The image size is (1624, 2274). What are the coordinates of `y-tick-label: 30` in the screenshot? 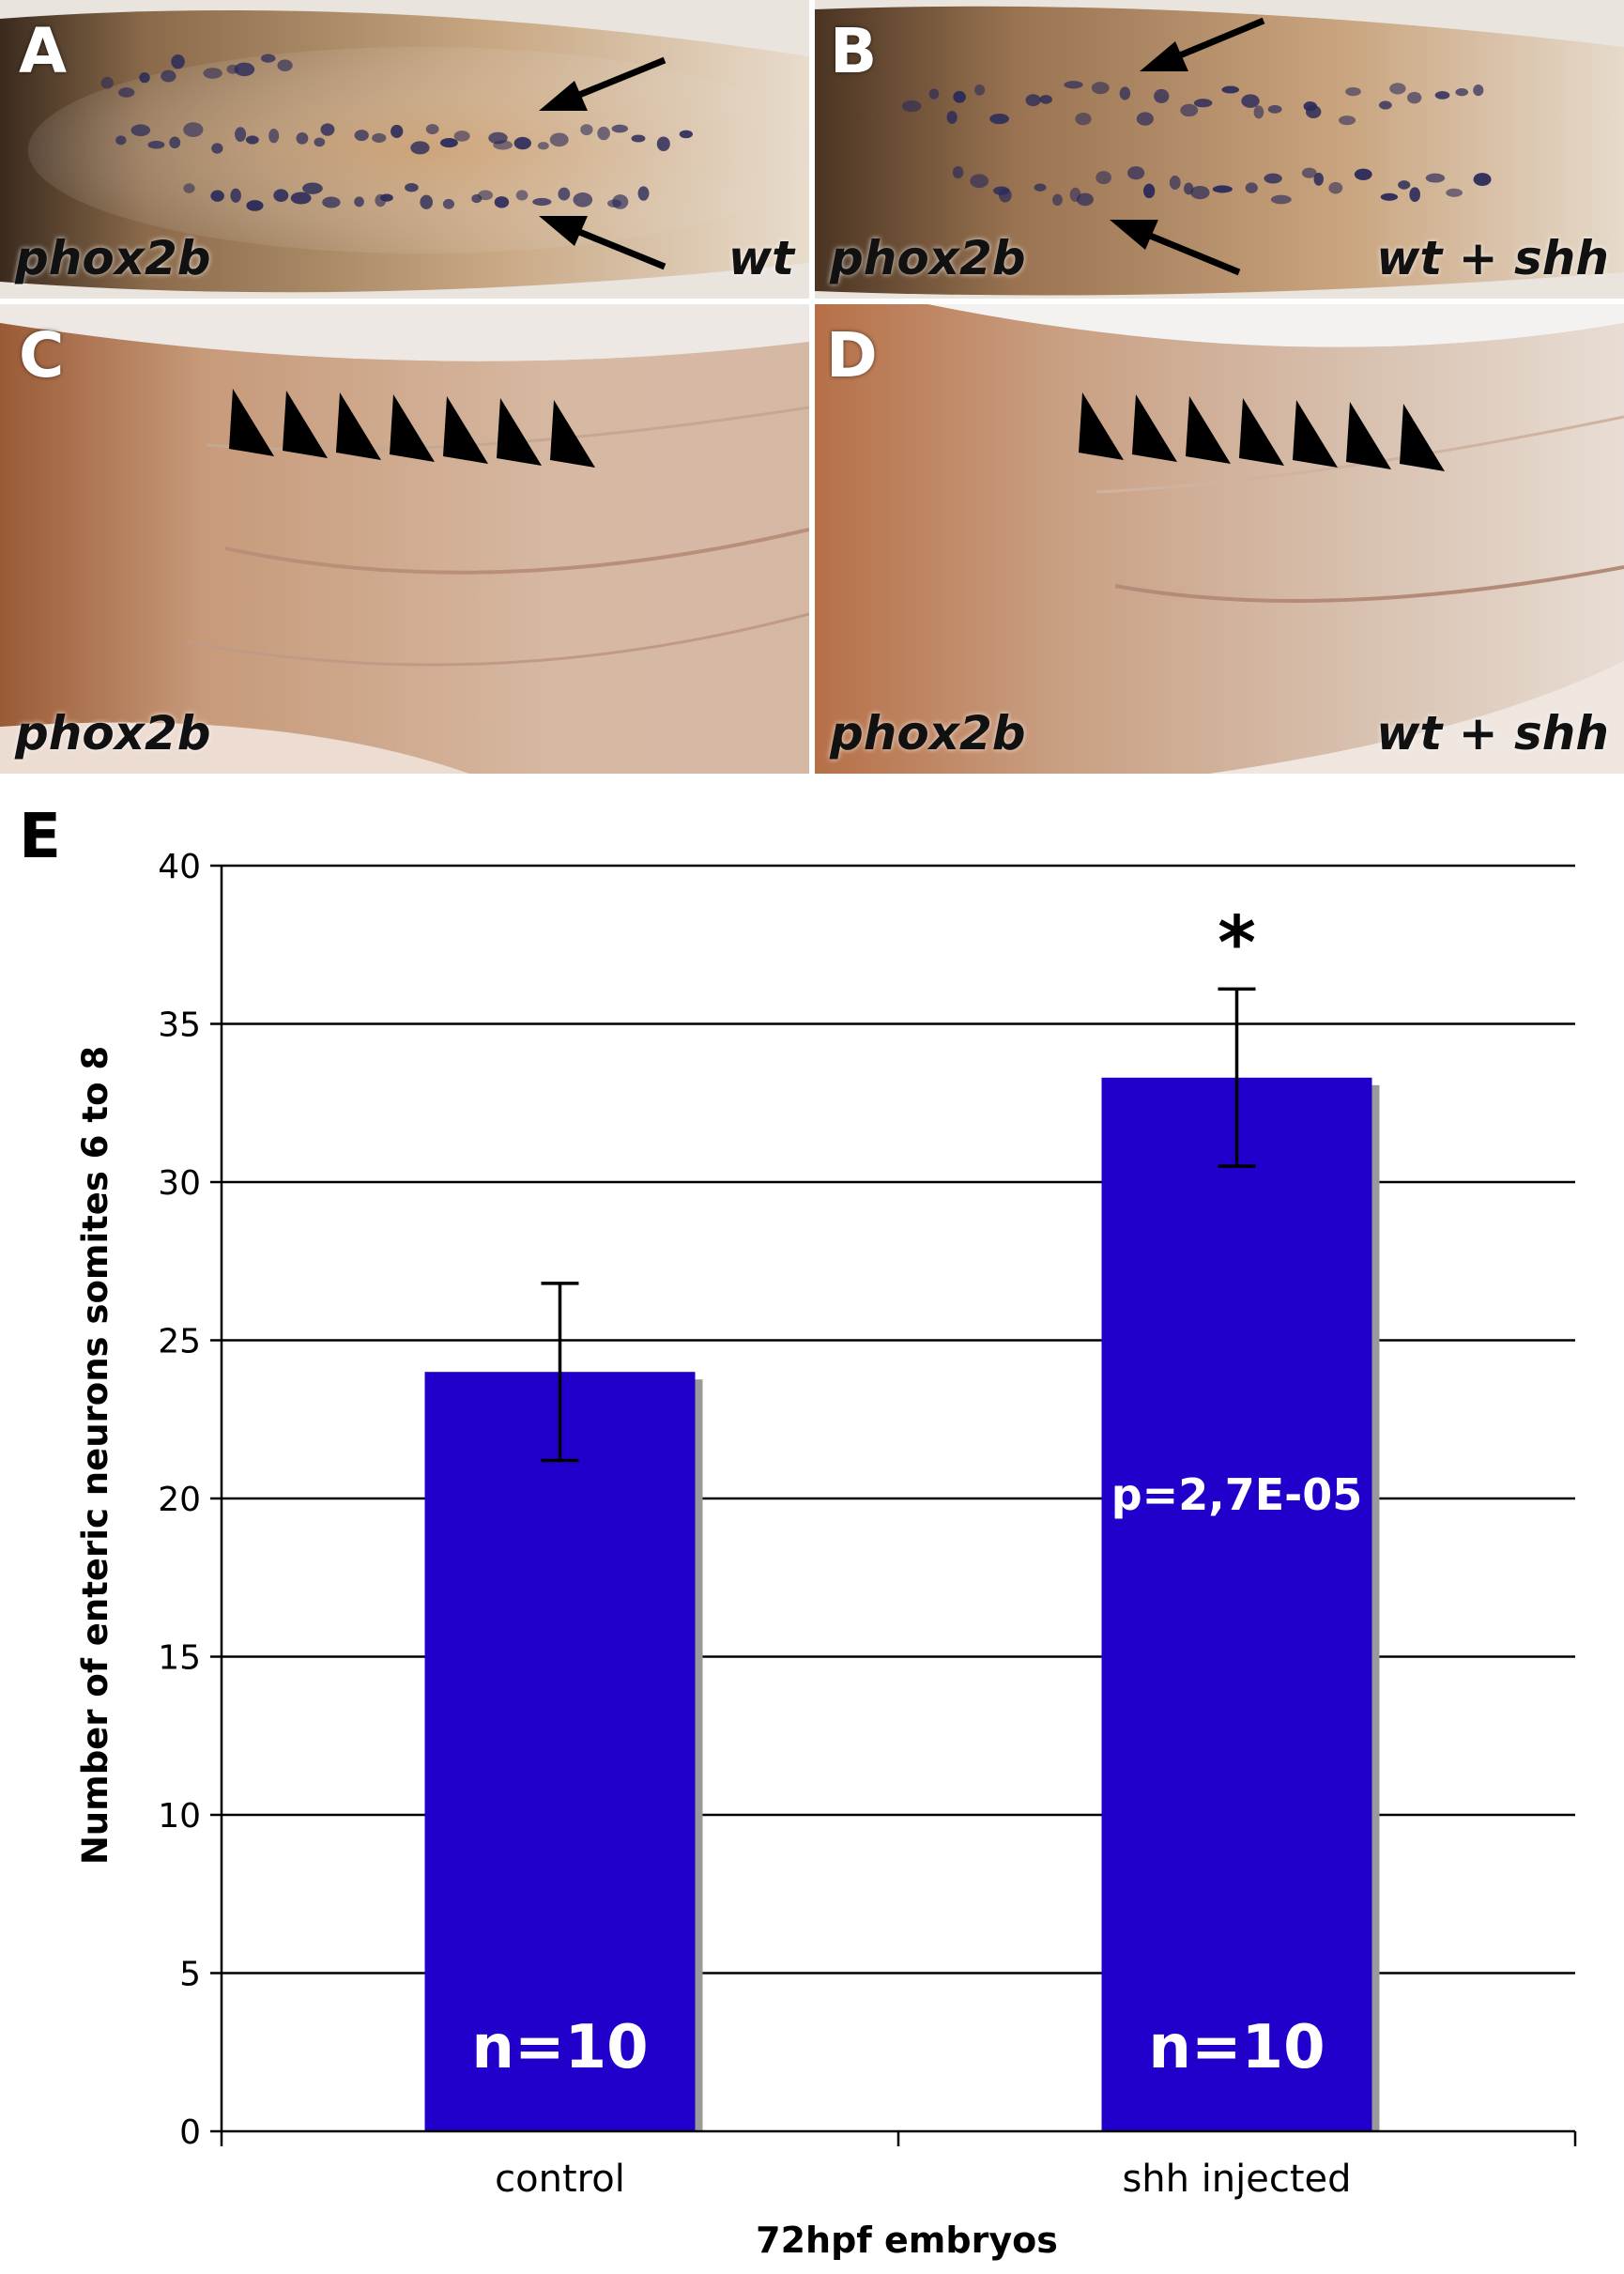 It's located at (179, 1183).